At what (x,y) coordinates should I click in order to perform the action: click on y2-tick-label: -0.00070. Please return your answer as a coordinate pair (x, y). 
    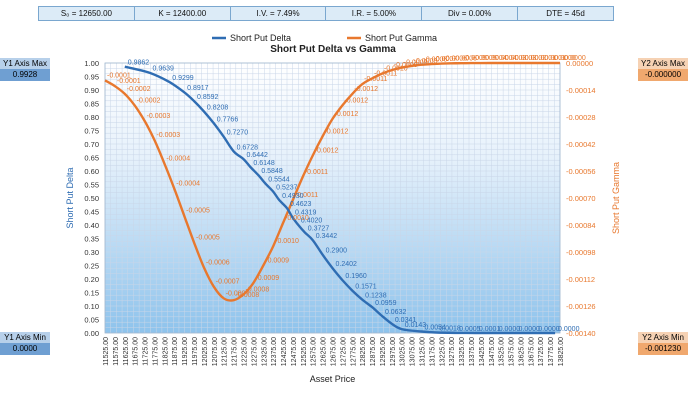
    Looking at the image, I should click on (581, 198).